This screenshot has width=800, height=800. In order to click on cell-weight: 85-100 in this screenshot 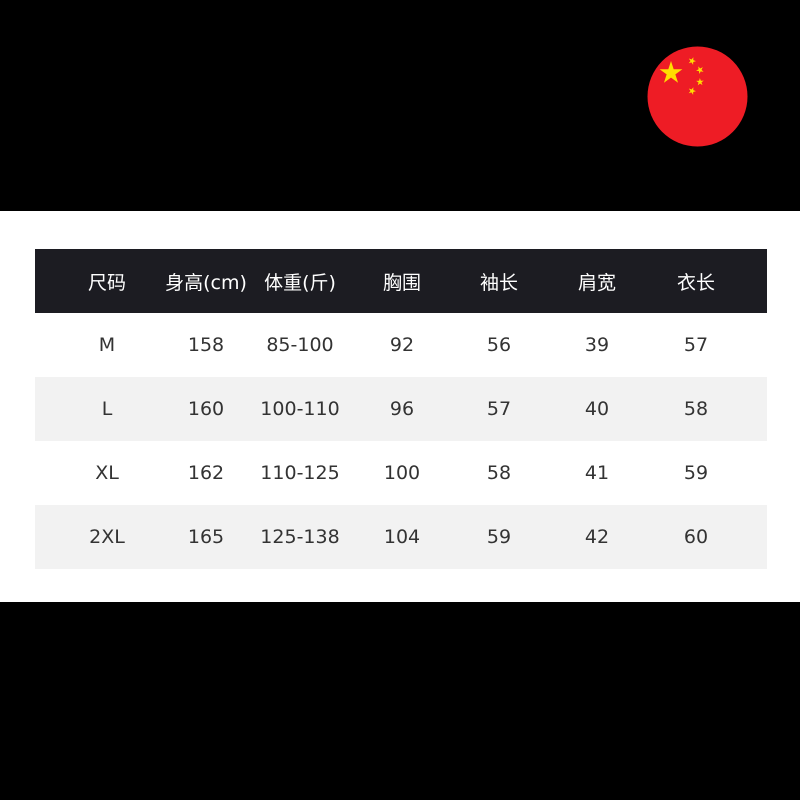, I will do `click(300, 345)`.